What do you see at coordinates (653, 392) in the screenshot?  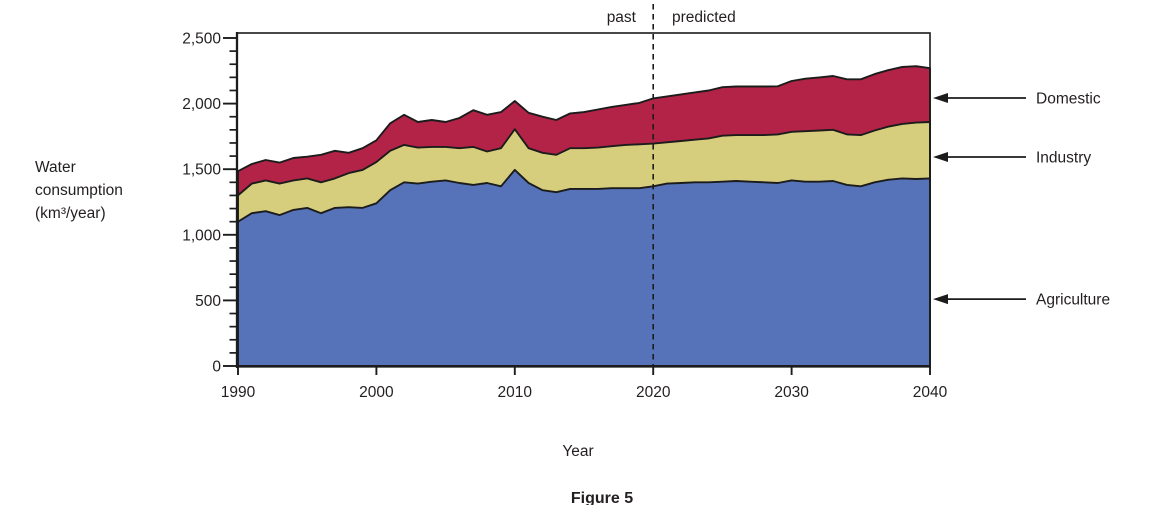 I see `x-tick-label: 2020` at bounding box center [653, 392].